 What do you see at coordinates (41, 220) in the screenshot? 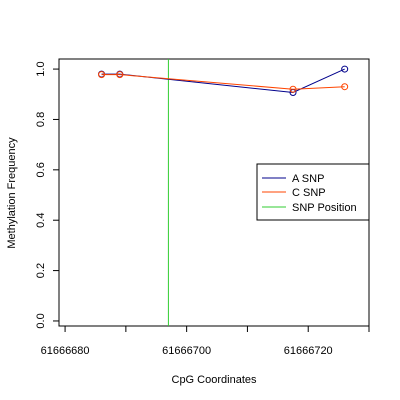
I see `y-tick-label: 0.4` at bounding box center [41, 220].